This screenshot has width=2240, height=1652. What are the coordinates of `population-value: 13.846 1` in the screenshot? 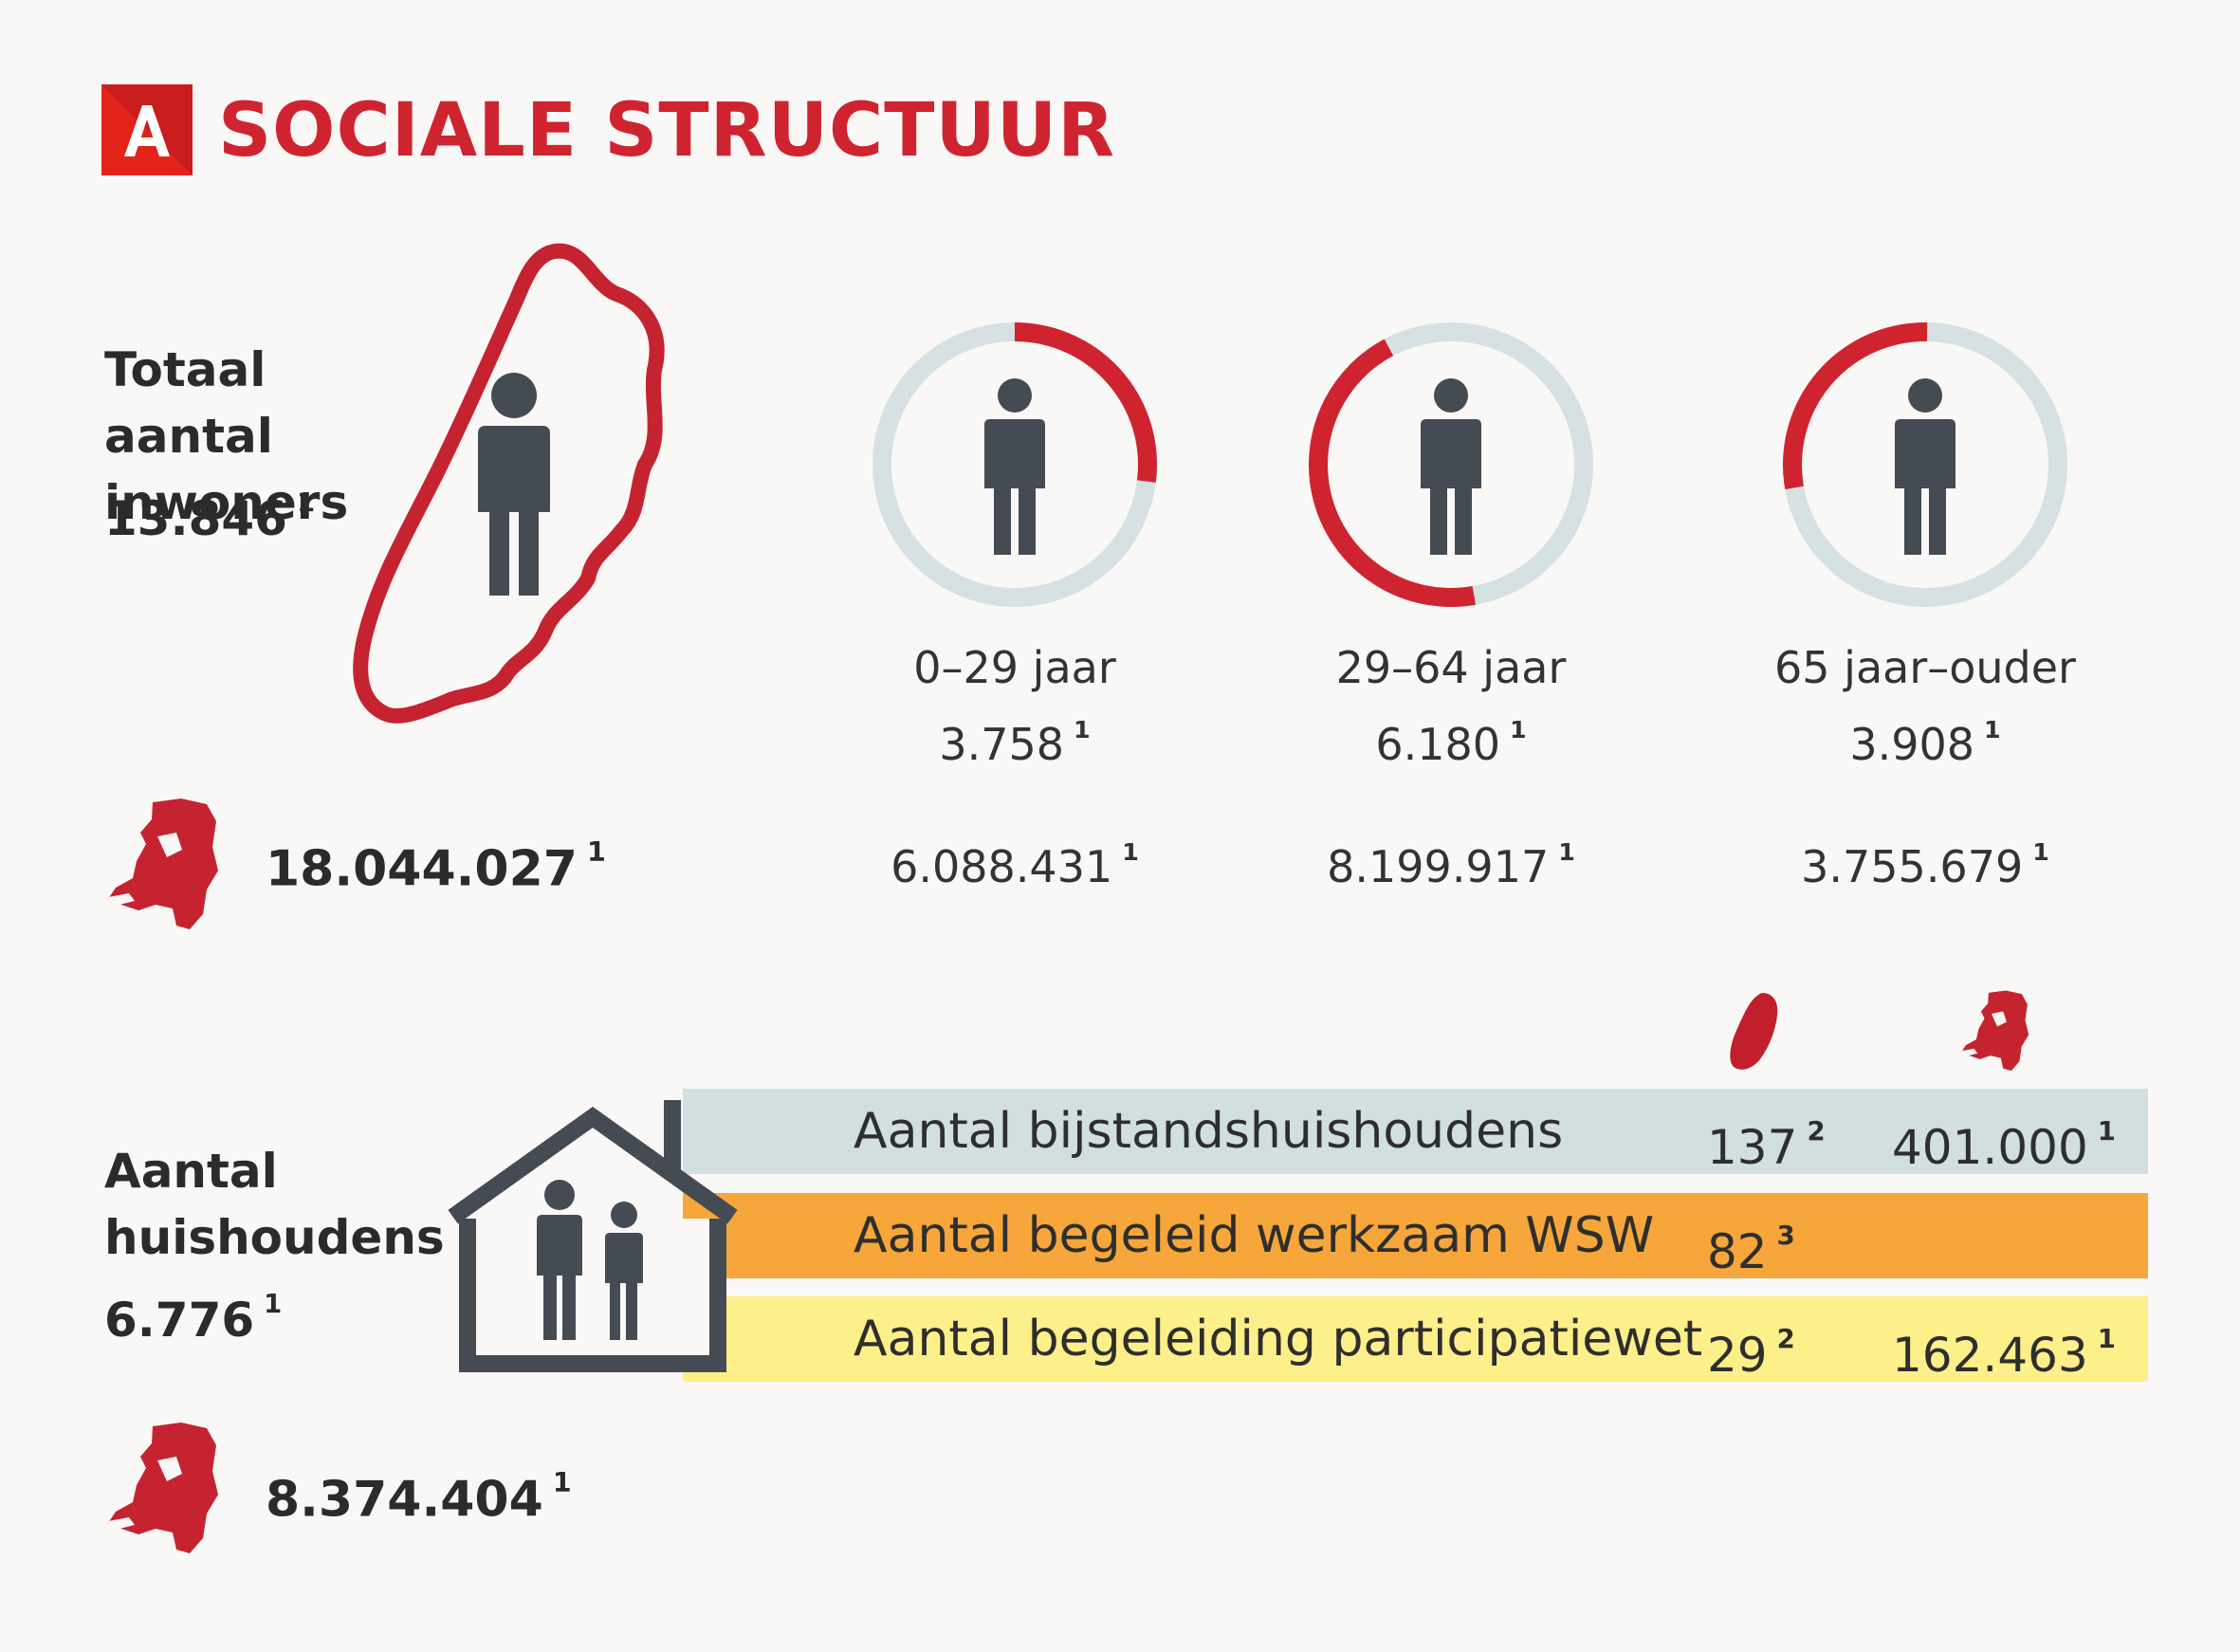 It's located at (210, 516).